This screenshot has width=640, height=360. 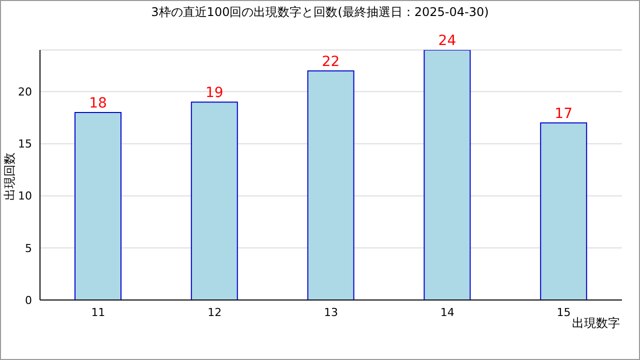 I want to click on x-tick-label: 15, so click(x=563, y=312).